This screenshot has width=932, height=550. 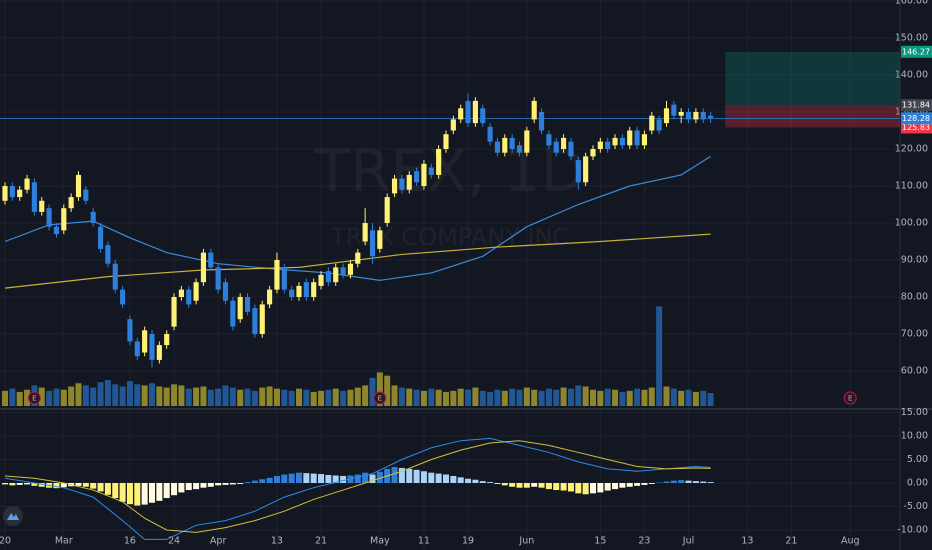 What do you see at coordinates (917, 483) in the screenshot?
I see `macd-tick-label: 0.00` at bounding box center [917, 483].